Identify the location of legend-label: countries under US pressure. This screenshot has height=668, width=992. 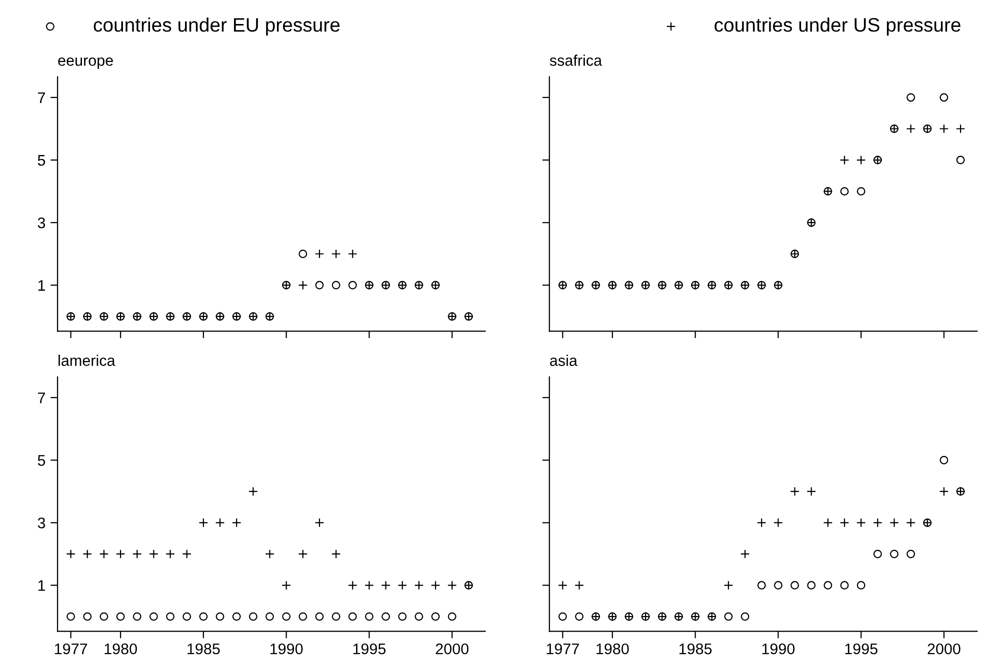
(837, 27).